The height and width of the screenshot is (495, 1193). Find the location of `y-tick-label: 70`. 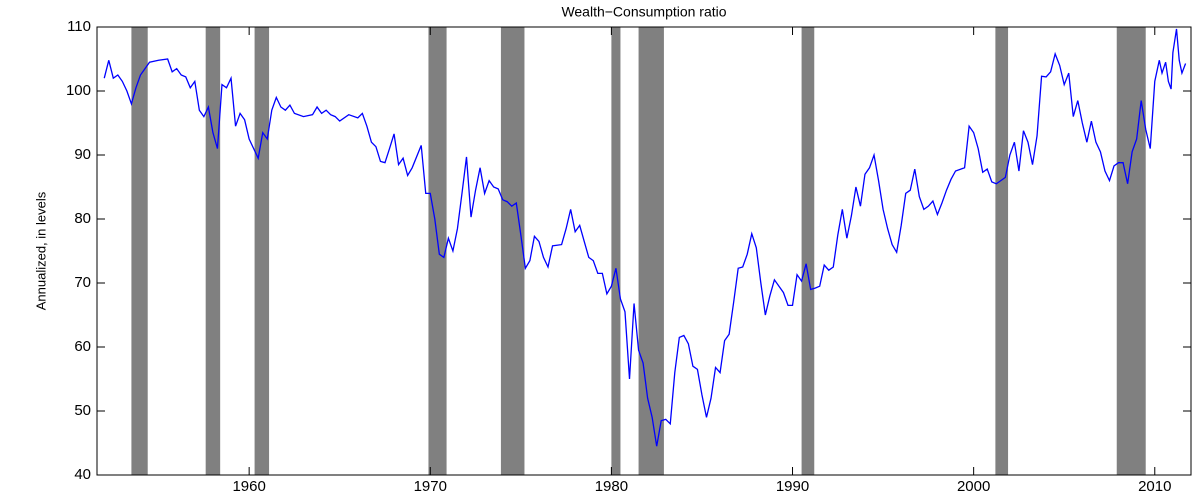

y-tick-label: 70 is located at coordinates (82, 282).